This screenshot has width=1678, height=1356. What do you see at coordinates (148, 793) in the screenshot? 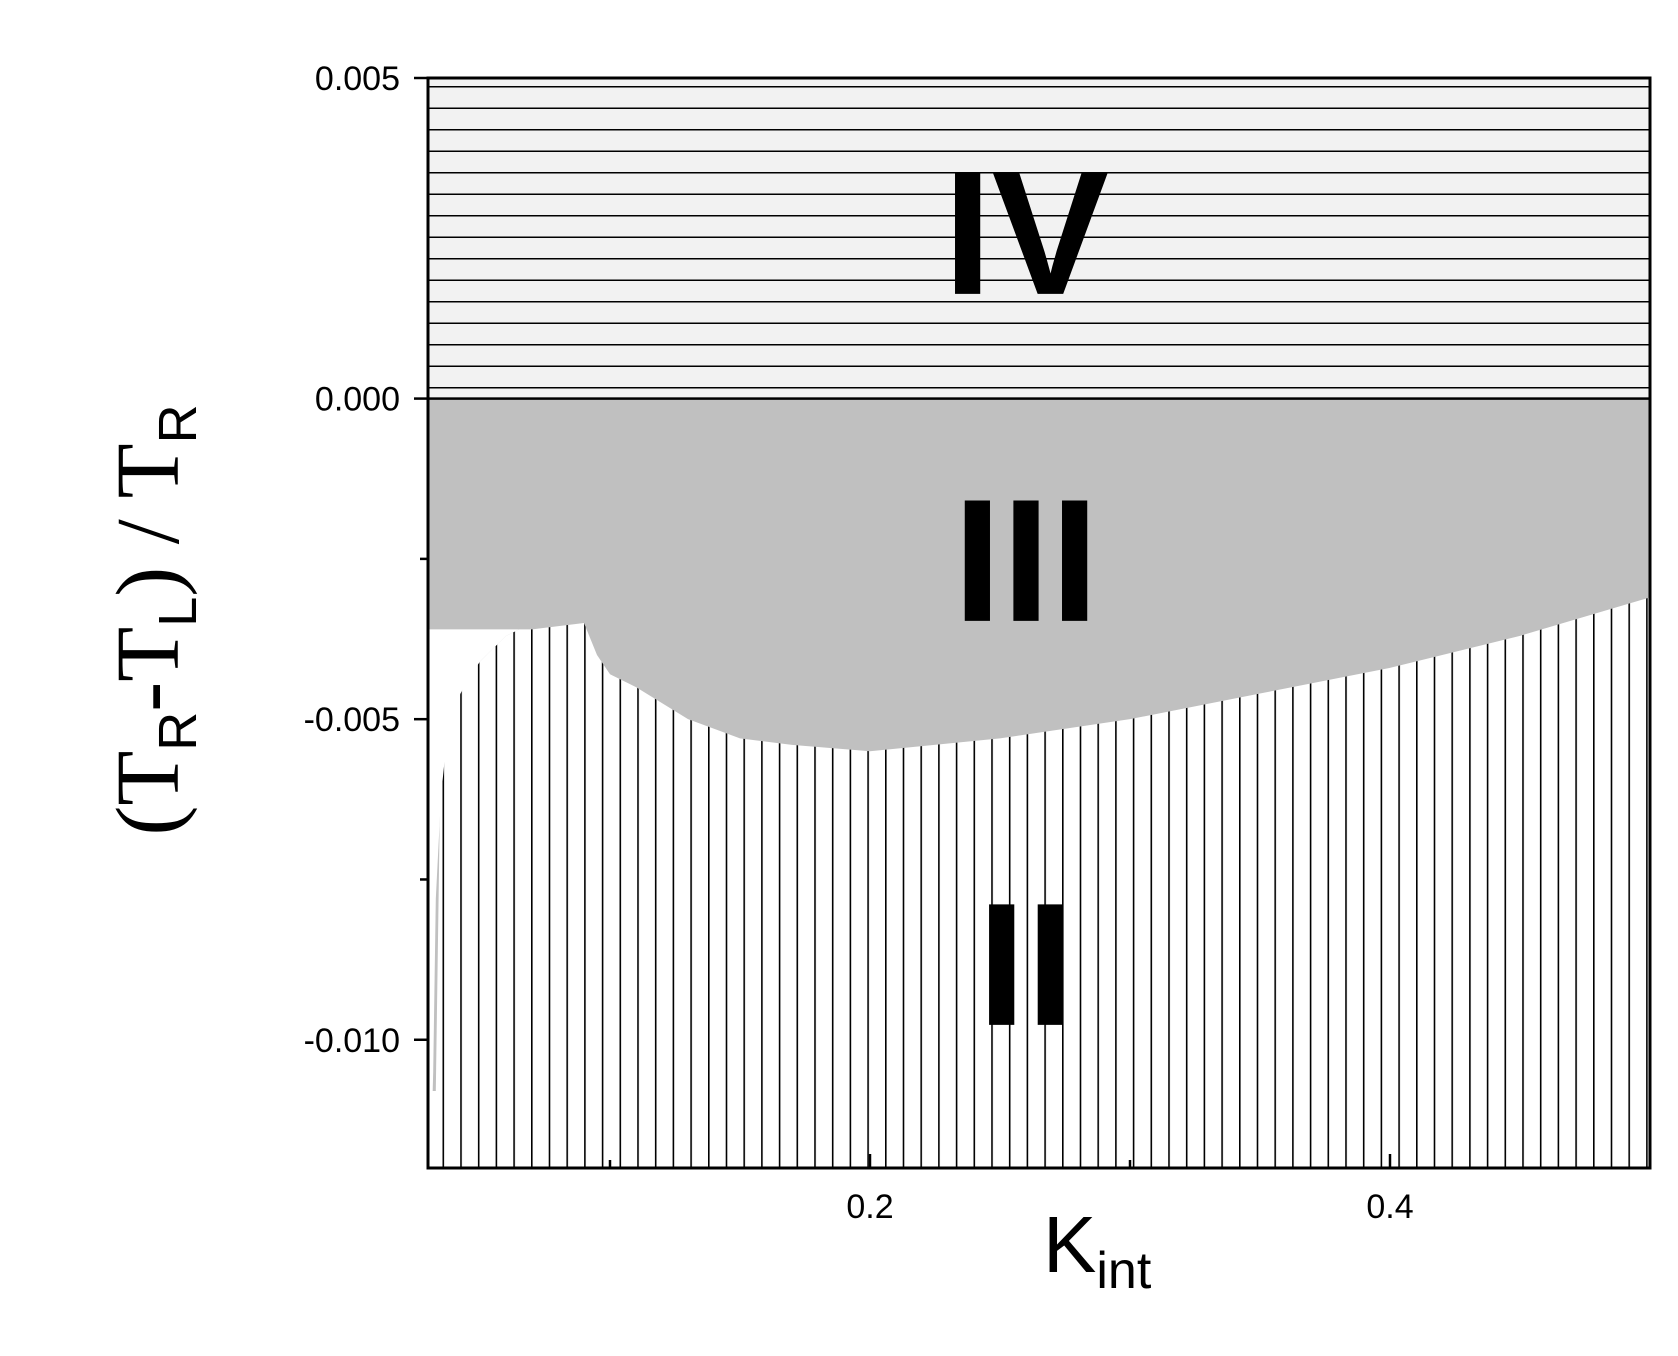
I see `y-axis-label-open: (T` at bounding box center [148, 793].